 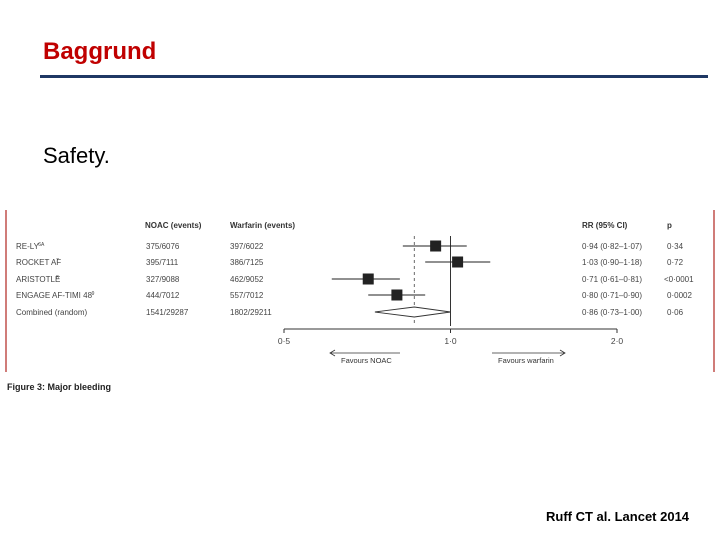 I want to click on rr-ci-text: 1·03 (0·90–1·18), so click(x=612, y=262).